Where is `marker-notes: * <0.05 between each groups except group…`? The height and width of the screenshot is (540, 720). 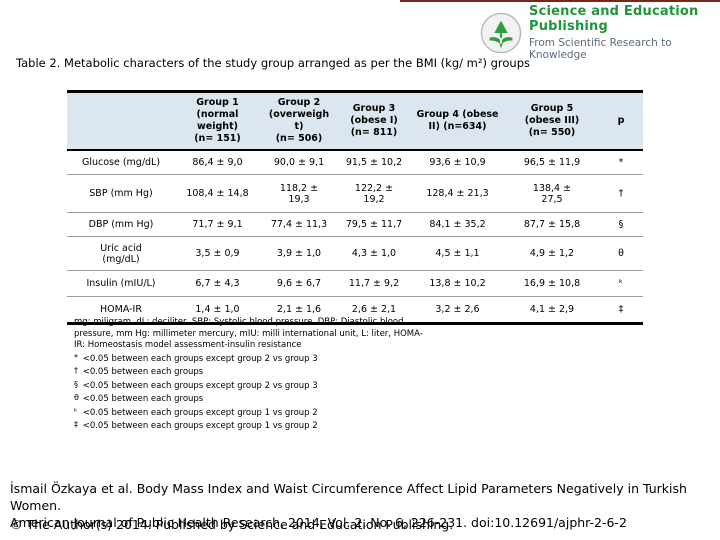 marker-notes: * <0.05 between each groups except group… is located at coordinates (250, 392).